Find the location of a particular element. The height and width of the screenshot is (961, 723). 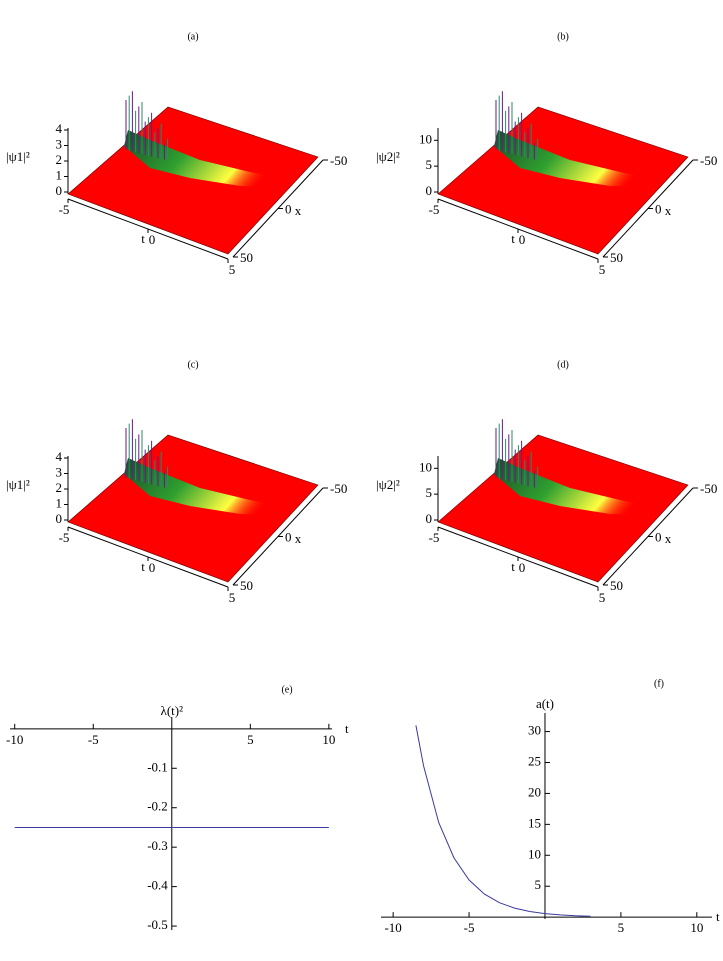

y-tick-label: -0.3 is located at coordinates (157, 845).